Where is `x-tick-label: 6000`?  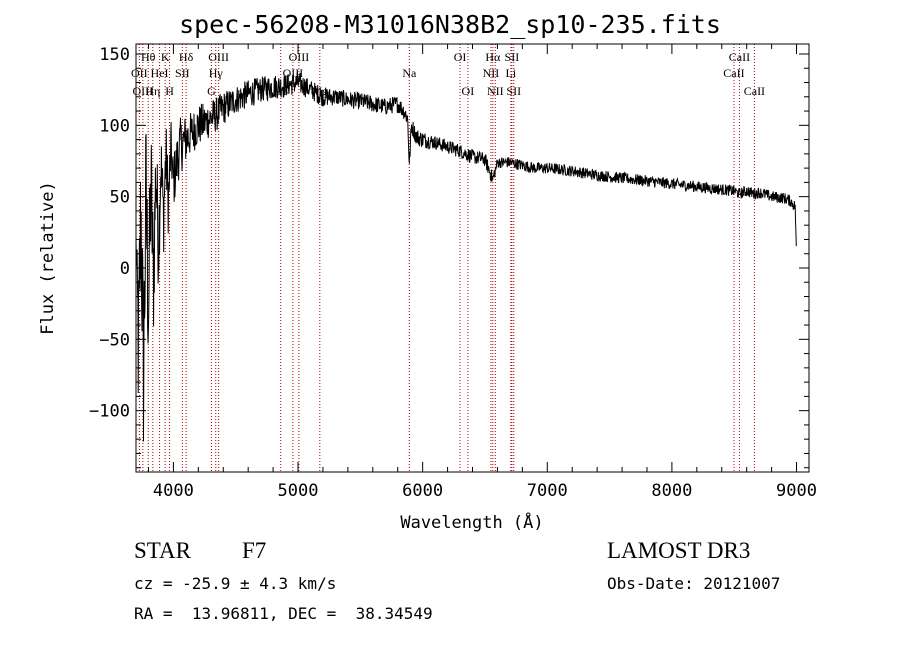
x-tick-label: 6000 is located at coordinates (422, 491).